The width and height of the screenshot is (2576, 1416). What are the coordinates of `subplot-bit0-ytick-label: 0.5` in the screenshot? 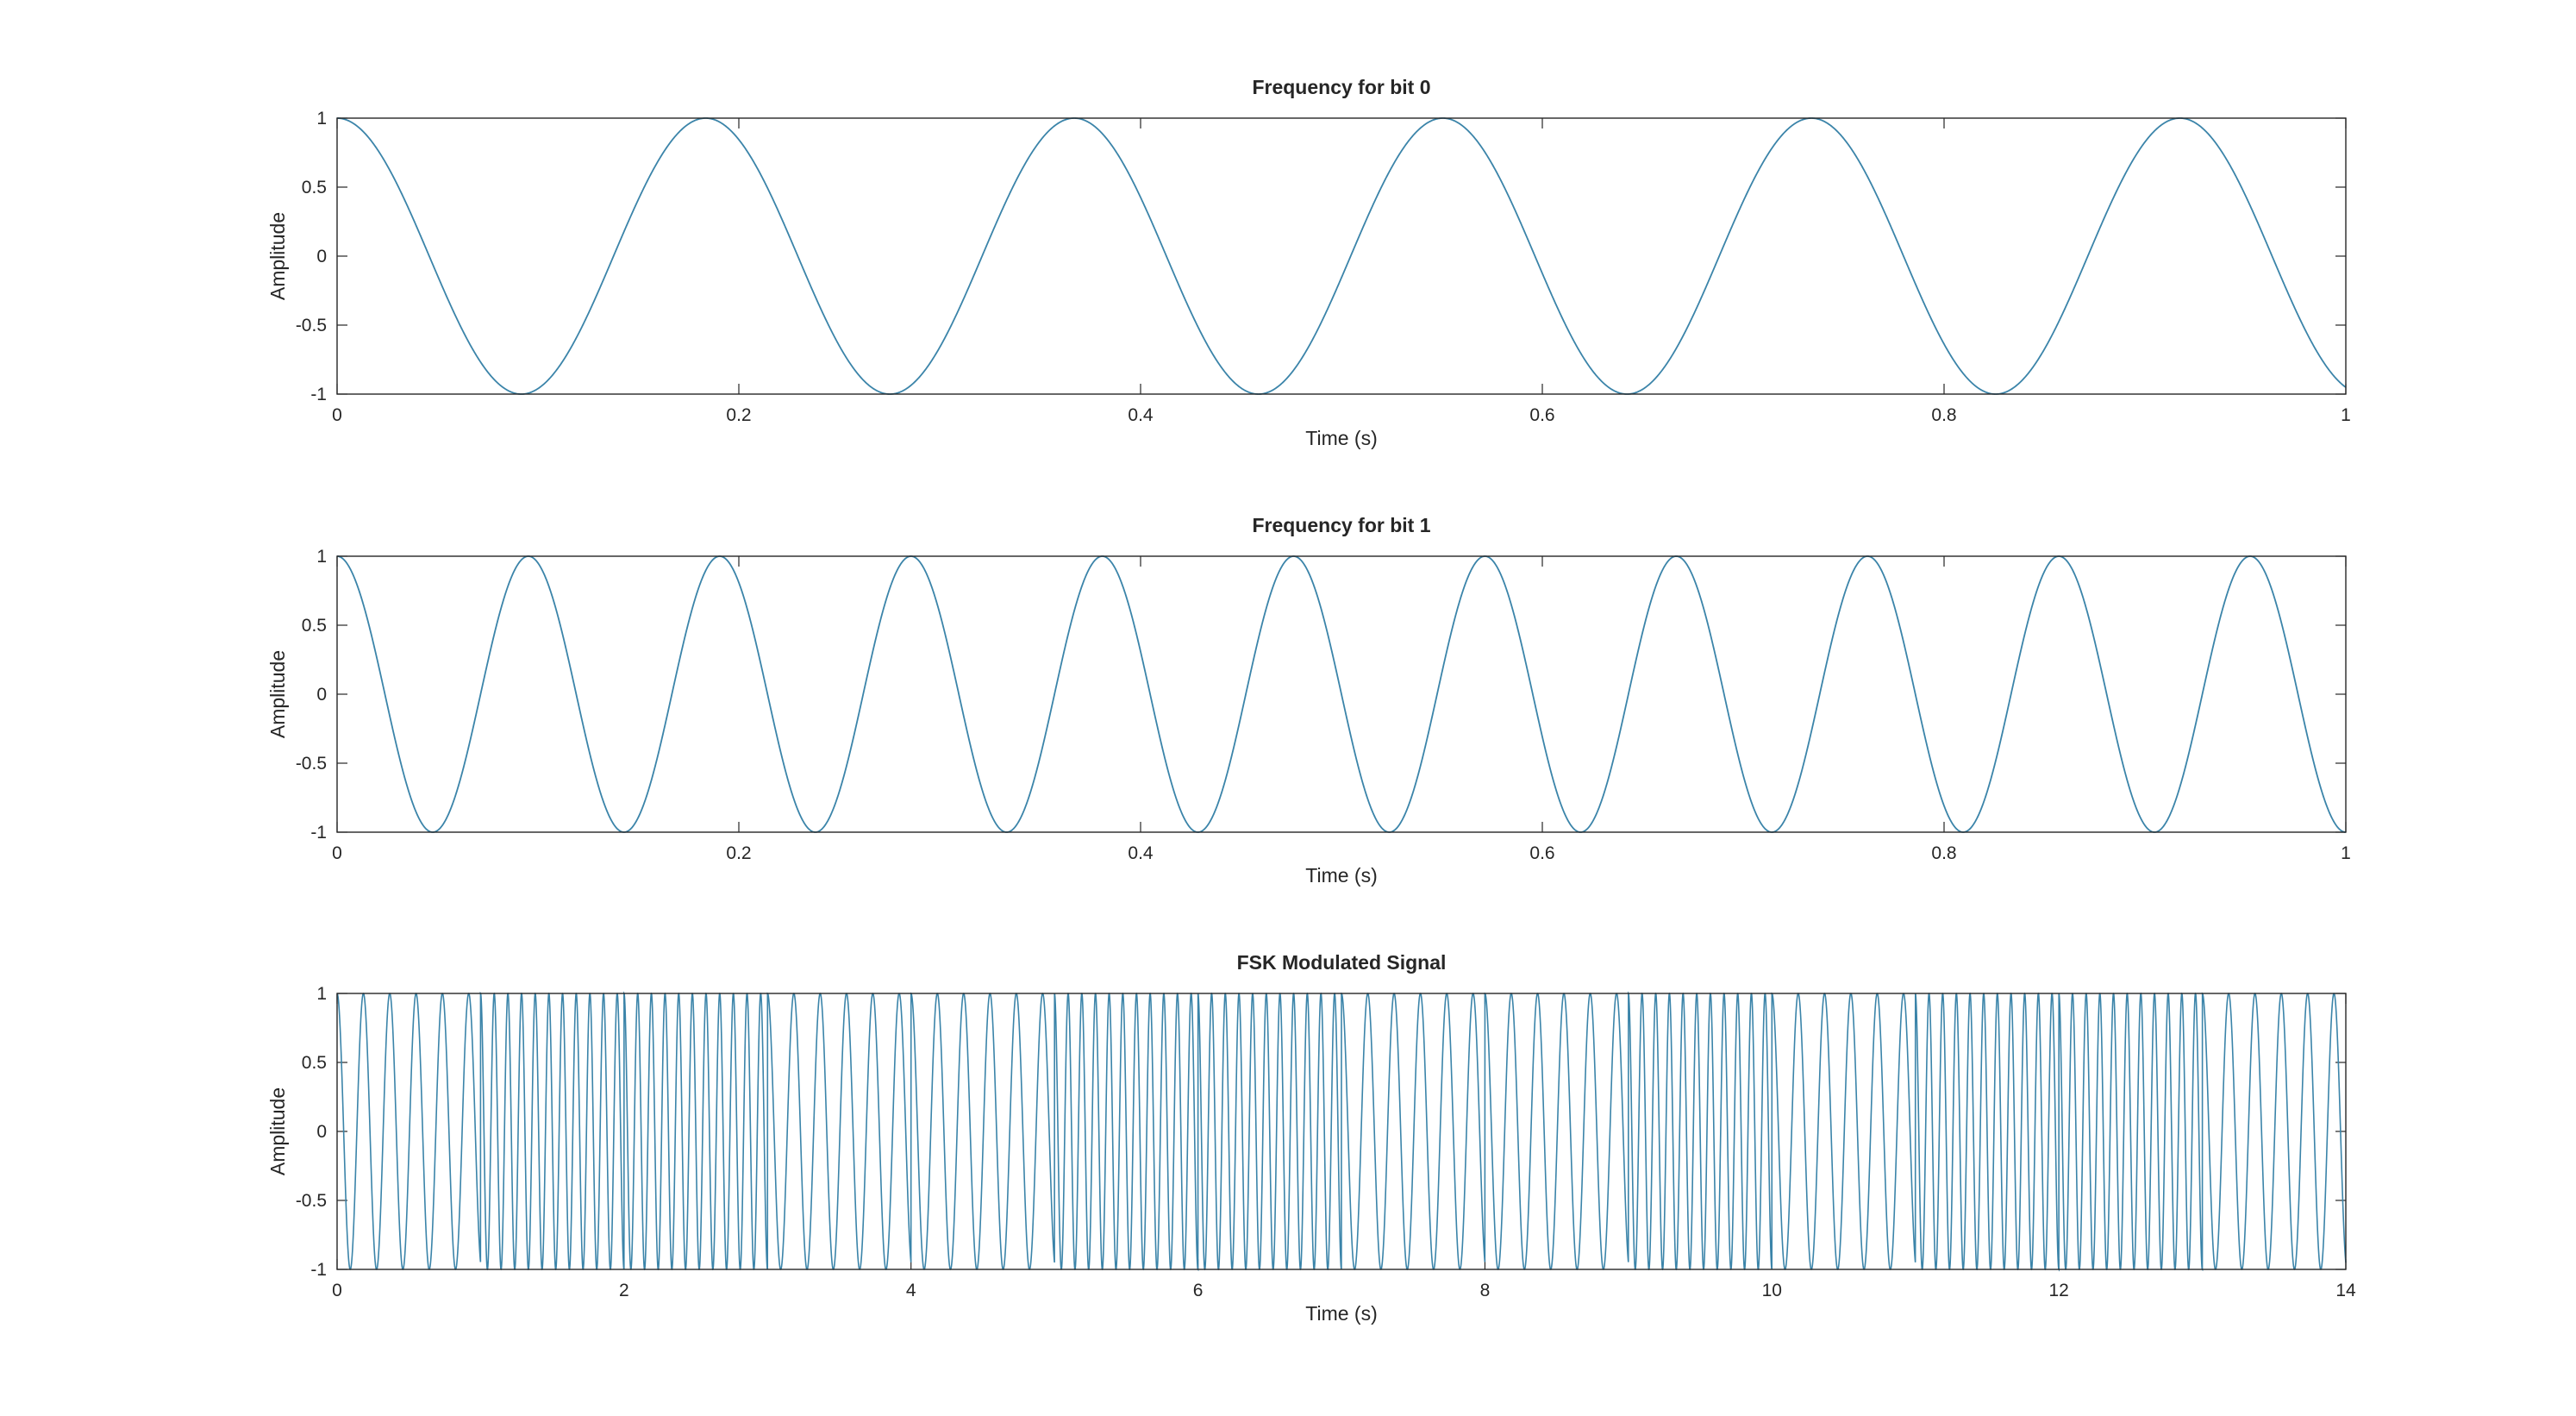 It's located at (314, 187).